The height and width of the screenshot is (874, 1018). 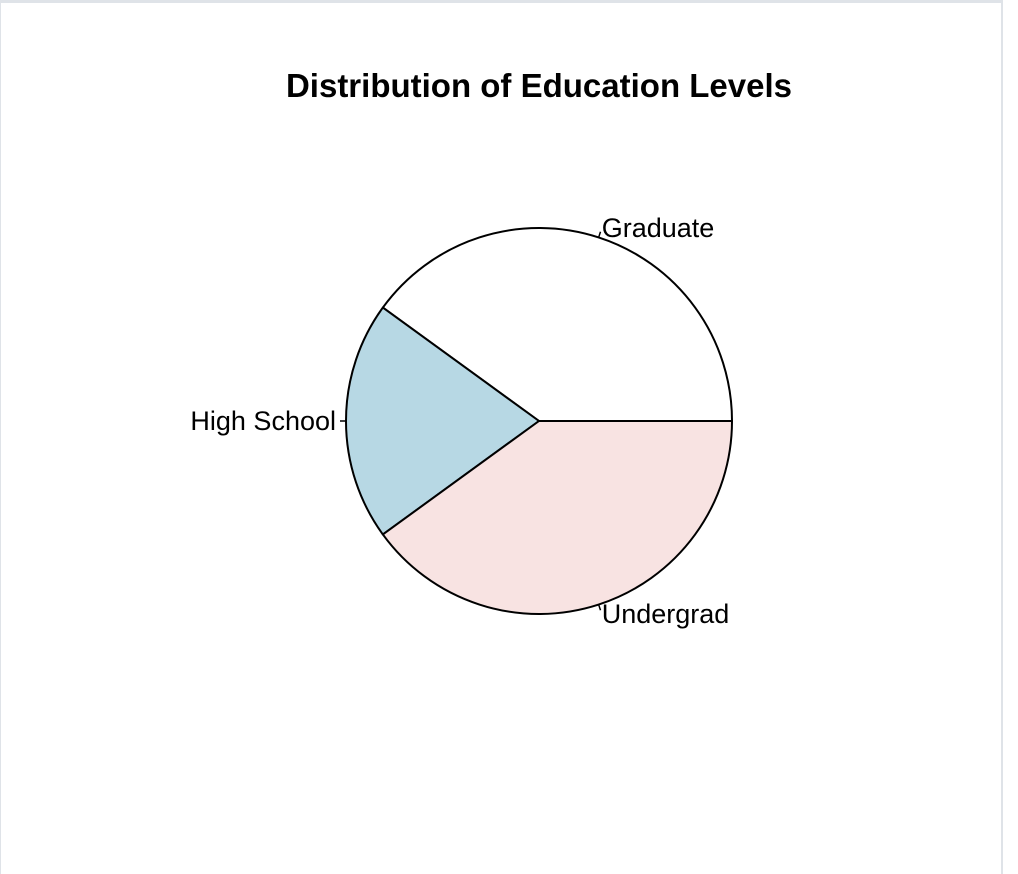 What do you see at coordinates (666, 614) in the screenshot?
I see `slice-label-undergrad: Undergrad` at bounding box center [666, 614].